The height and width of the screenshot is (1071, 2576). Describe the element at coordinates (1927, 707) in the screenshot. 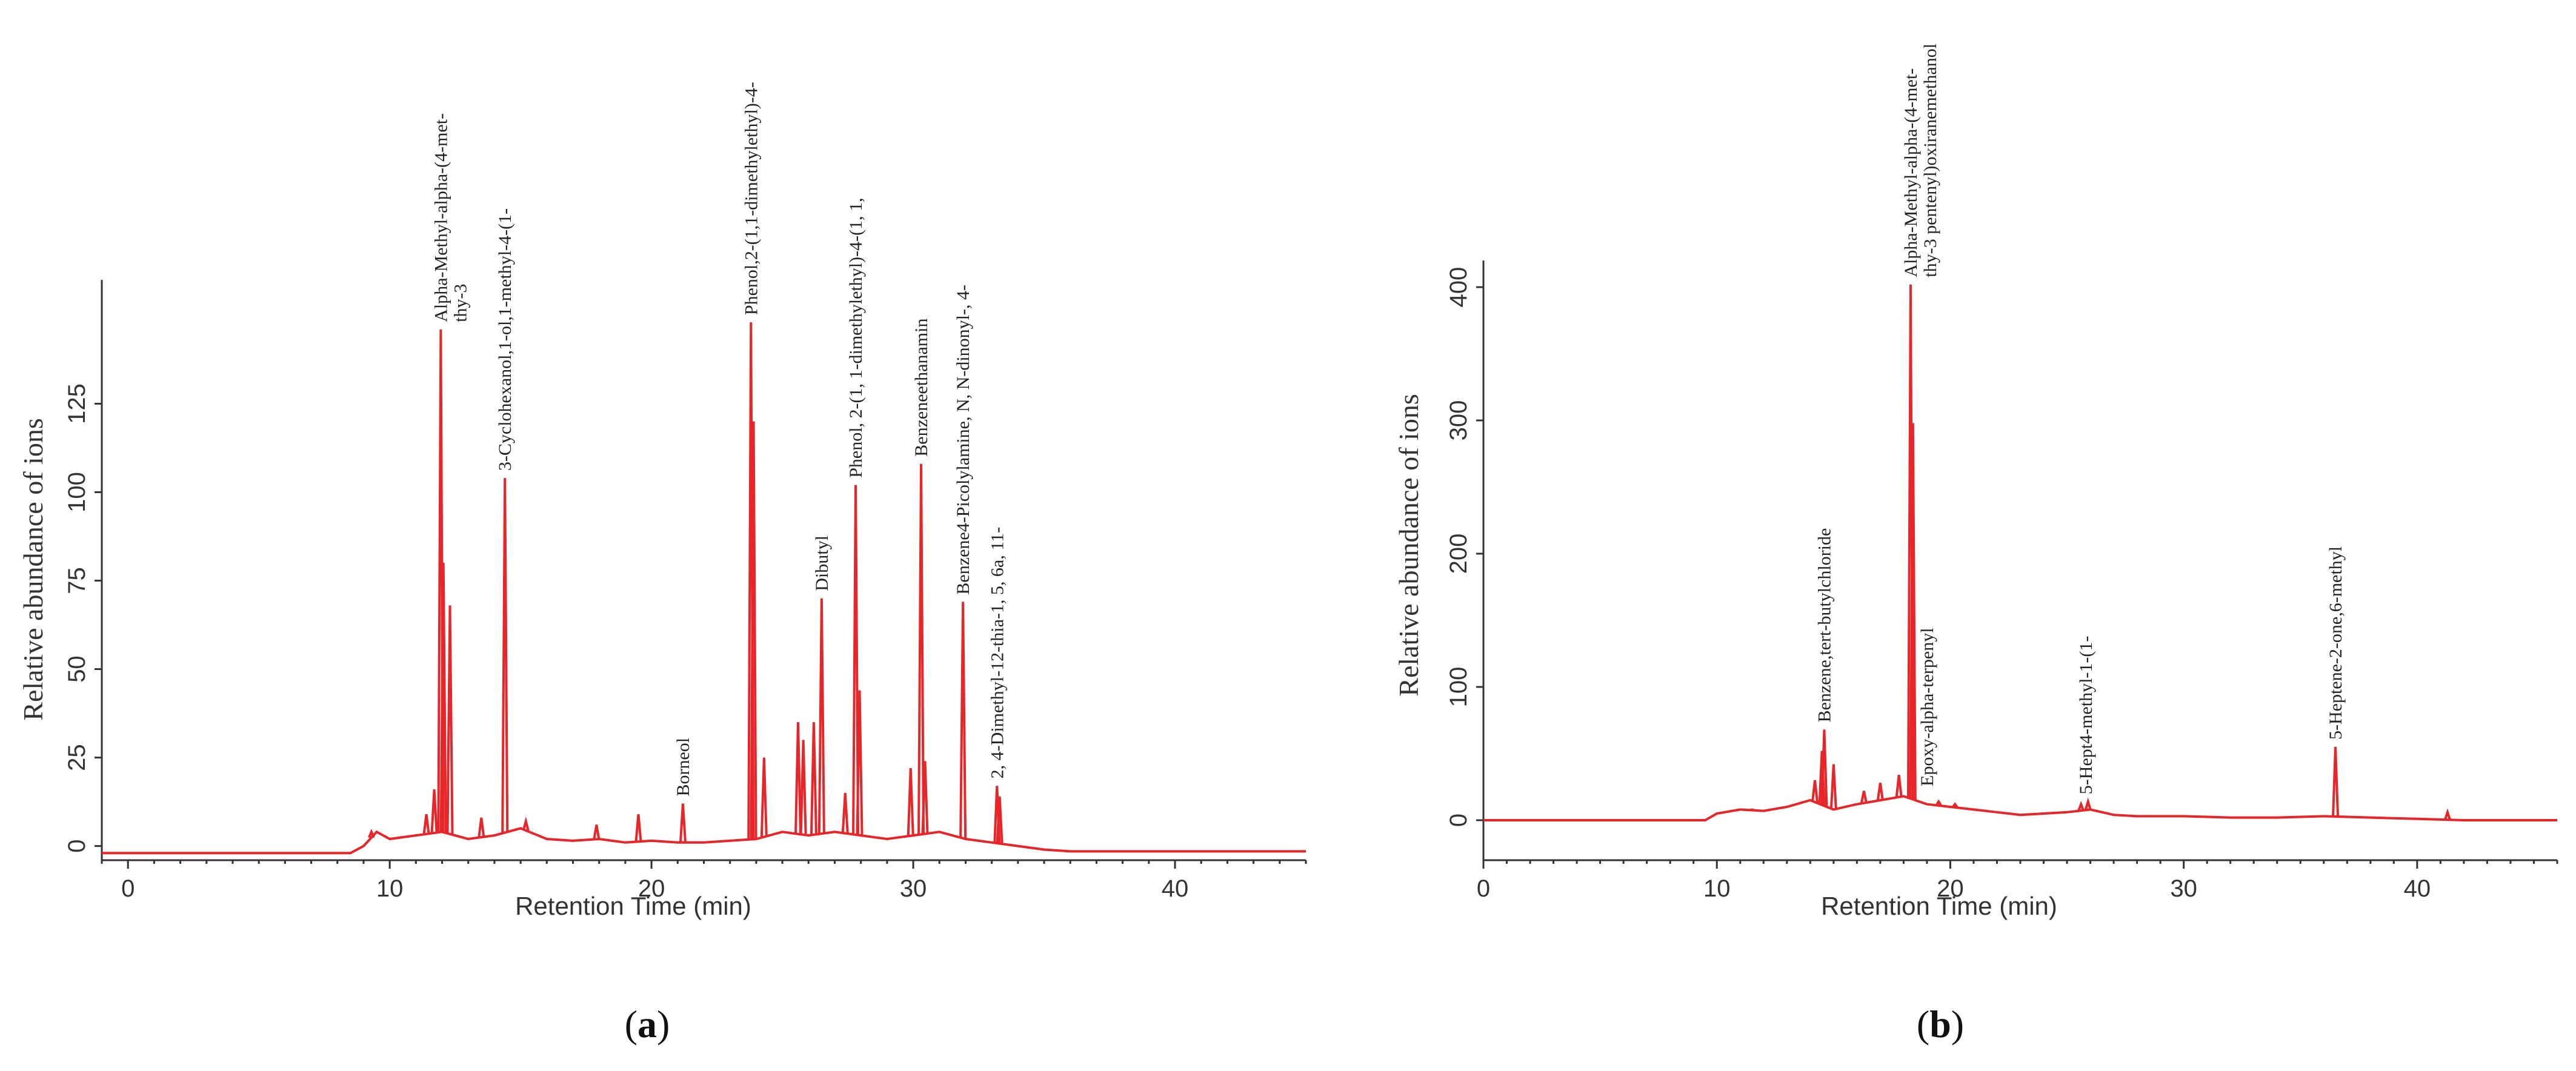

I see `peak-label: Epoxy-alpha-terpenyl` at that location.